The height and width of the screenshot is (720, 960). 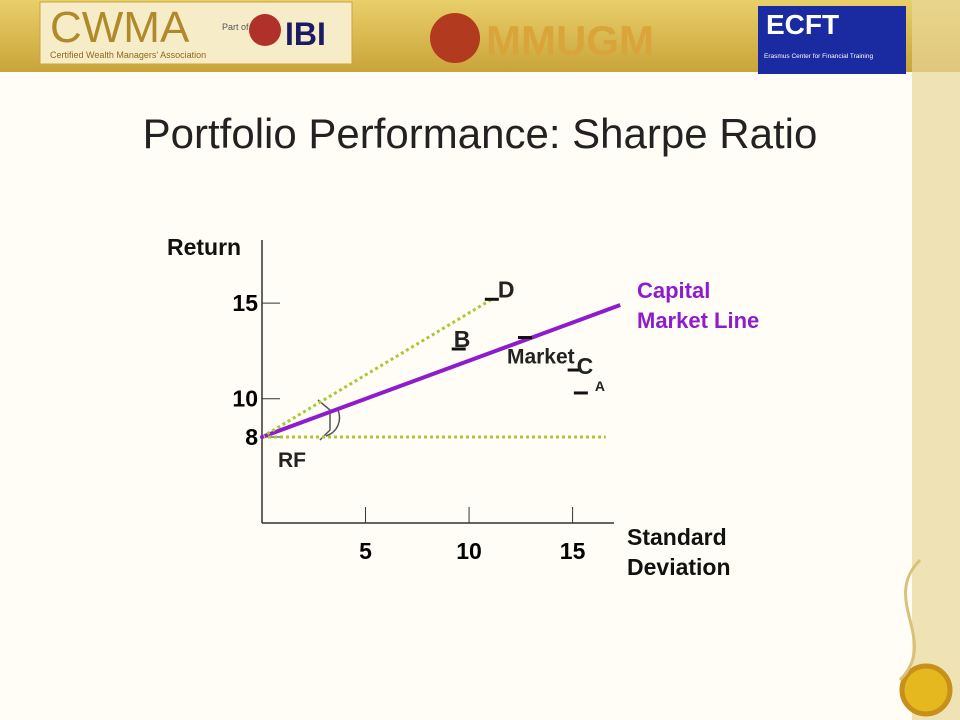 I want to click on slide-title: Portfolio Performance: Sharpe Ratio, so click(x=480, y=133).